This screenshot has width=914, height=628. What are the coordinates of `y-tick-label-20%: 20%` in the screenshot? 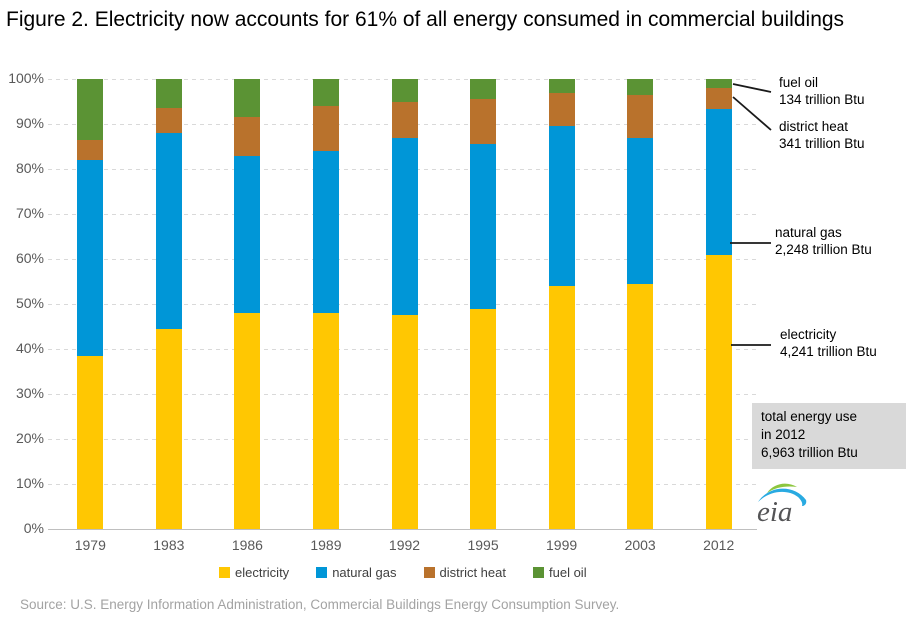 It's located at (29, 438).